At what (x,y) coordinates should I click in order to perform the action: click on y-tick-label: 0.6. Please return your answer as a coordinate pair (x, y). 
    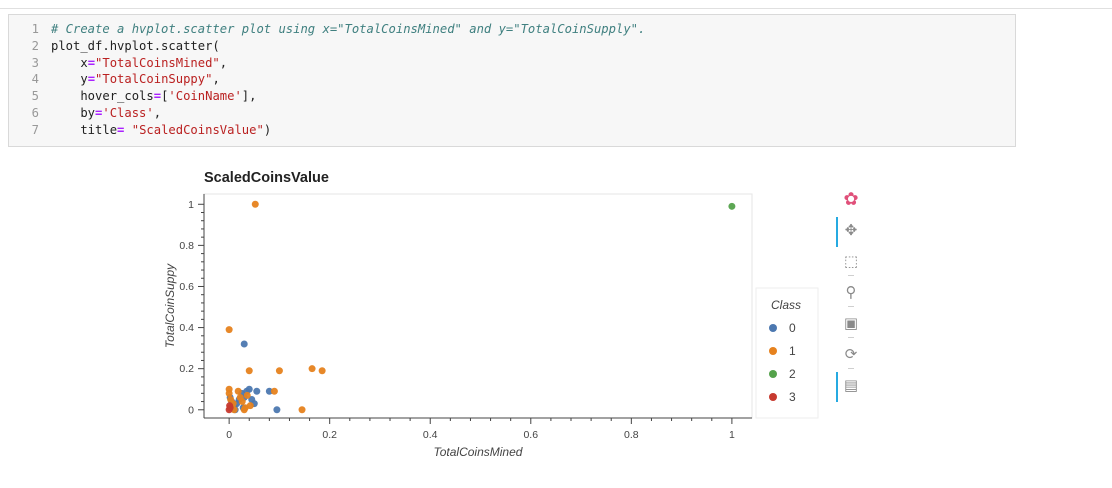
    Looking at the image, I should click on (186, 287).